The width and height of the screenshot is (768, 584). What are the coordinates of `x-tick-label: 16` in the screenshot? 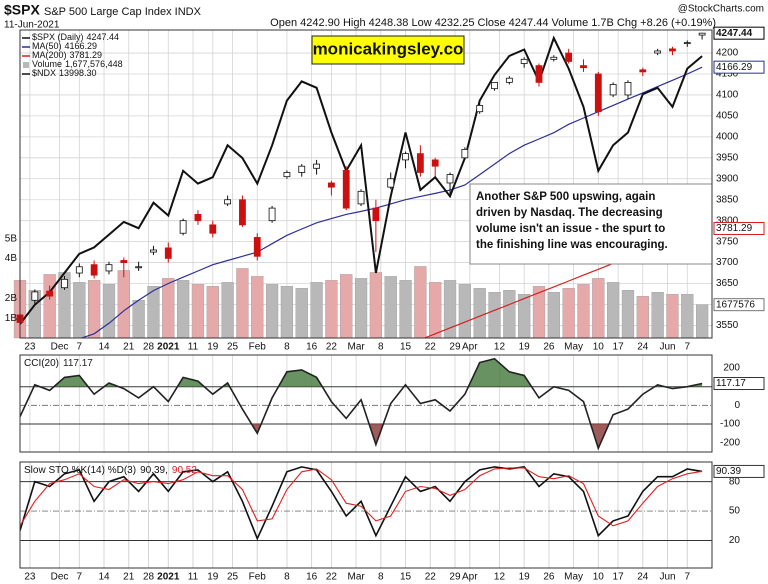 It's located at (312, 577).